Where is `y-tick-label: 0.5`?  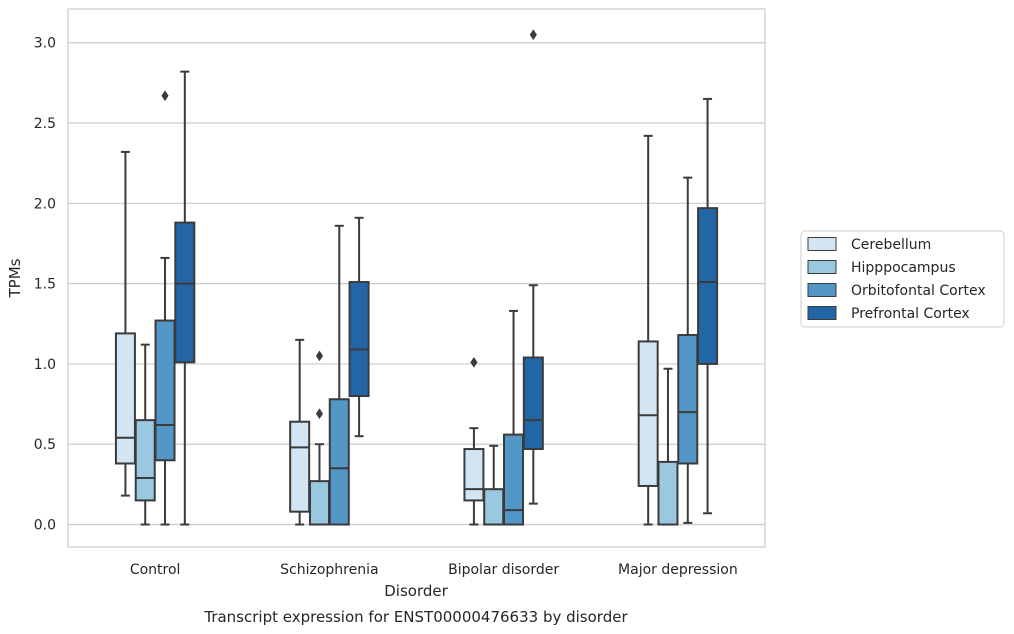
y-tick-label: 0.5 is located at coordinates (45, 445).